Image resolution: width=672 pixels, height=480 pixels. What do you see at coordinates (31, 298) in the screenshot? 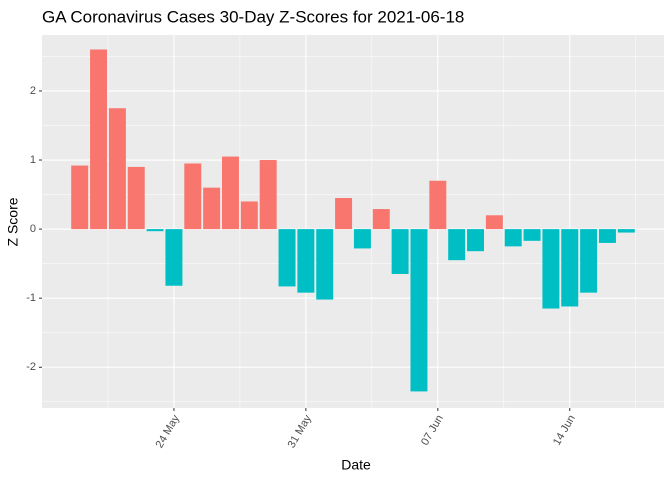
I see `y-tick-label: -1` at bounding box center [31, 298].